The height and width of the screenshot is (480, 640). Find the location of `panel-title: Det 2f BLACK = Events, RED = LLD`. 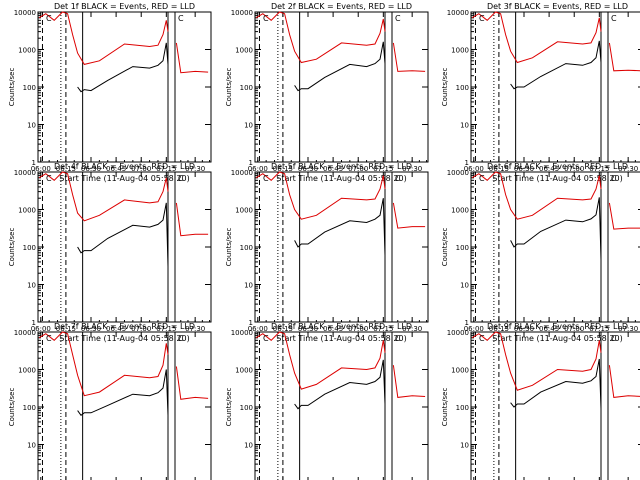

panel-title: Det 2f BLACK = Events, RED = LLD is located at coordinates (341, 6).